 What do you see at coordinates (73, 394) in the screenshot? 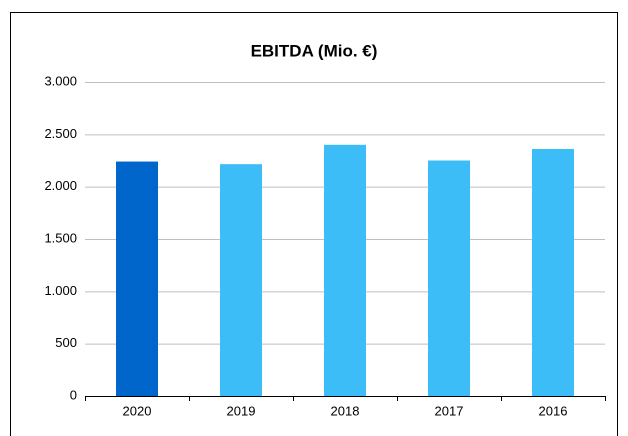
I see `y-tick-label: 0` at bounding box center [73, 394].